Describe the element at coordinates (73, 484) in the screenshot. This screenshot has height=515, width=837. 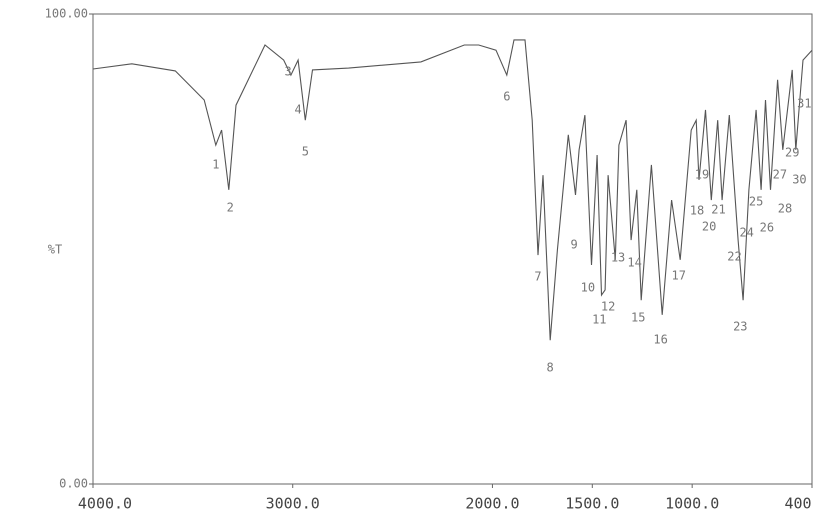
I see `y-tick-label: 0.00` at that location.